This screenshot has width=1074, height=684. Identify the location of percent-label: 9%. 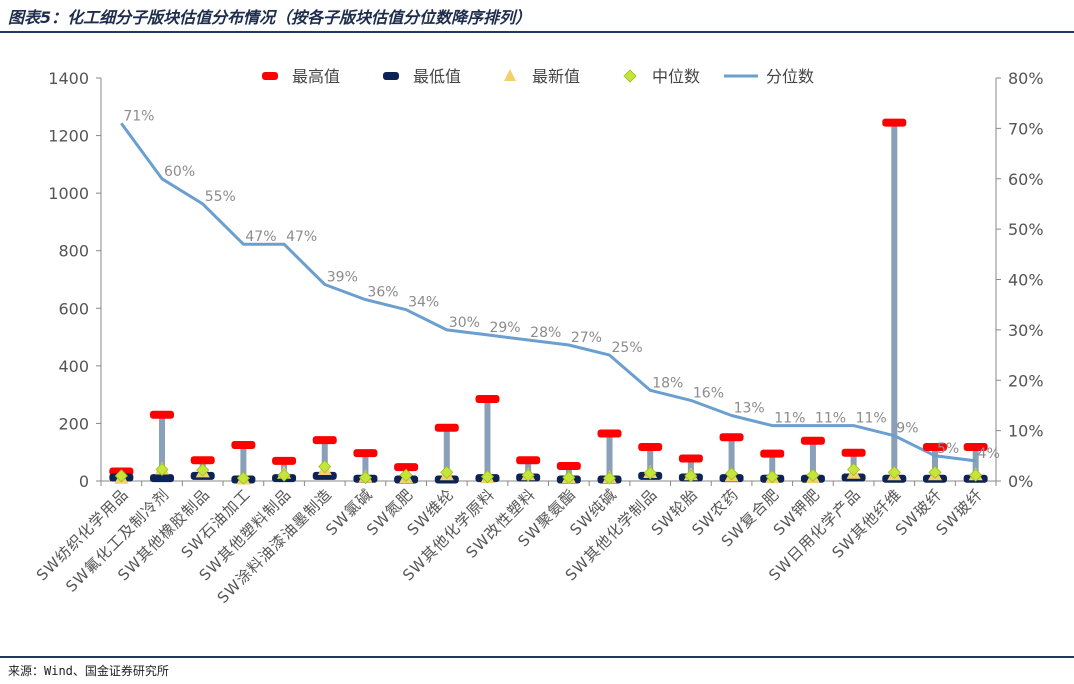
(907, 429).